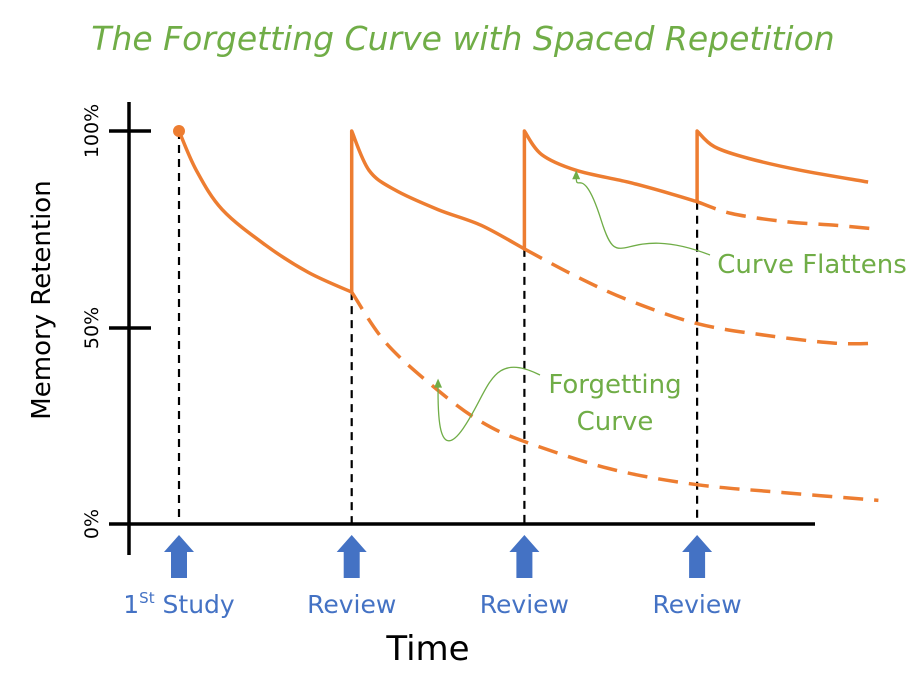  I want to click on event-label-2: Review, so click(524, 604).